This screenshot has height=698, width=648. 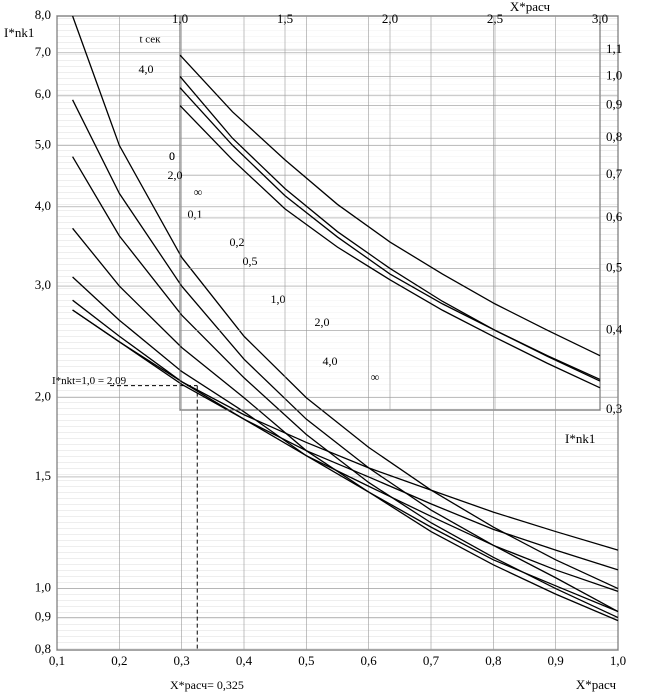 I want to click on curve-label: 1,0, so click(x=278, y=299).